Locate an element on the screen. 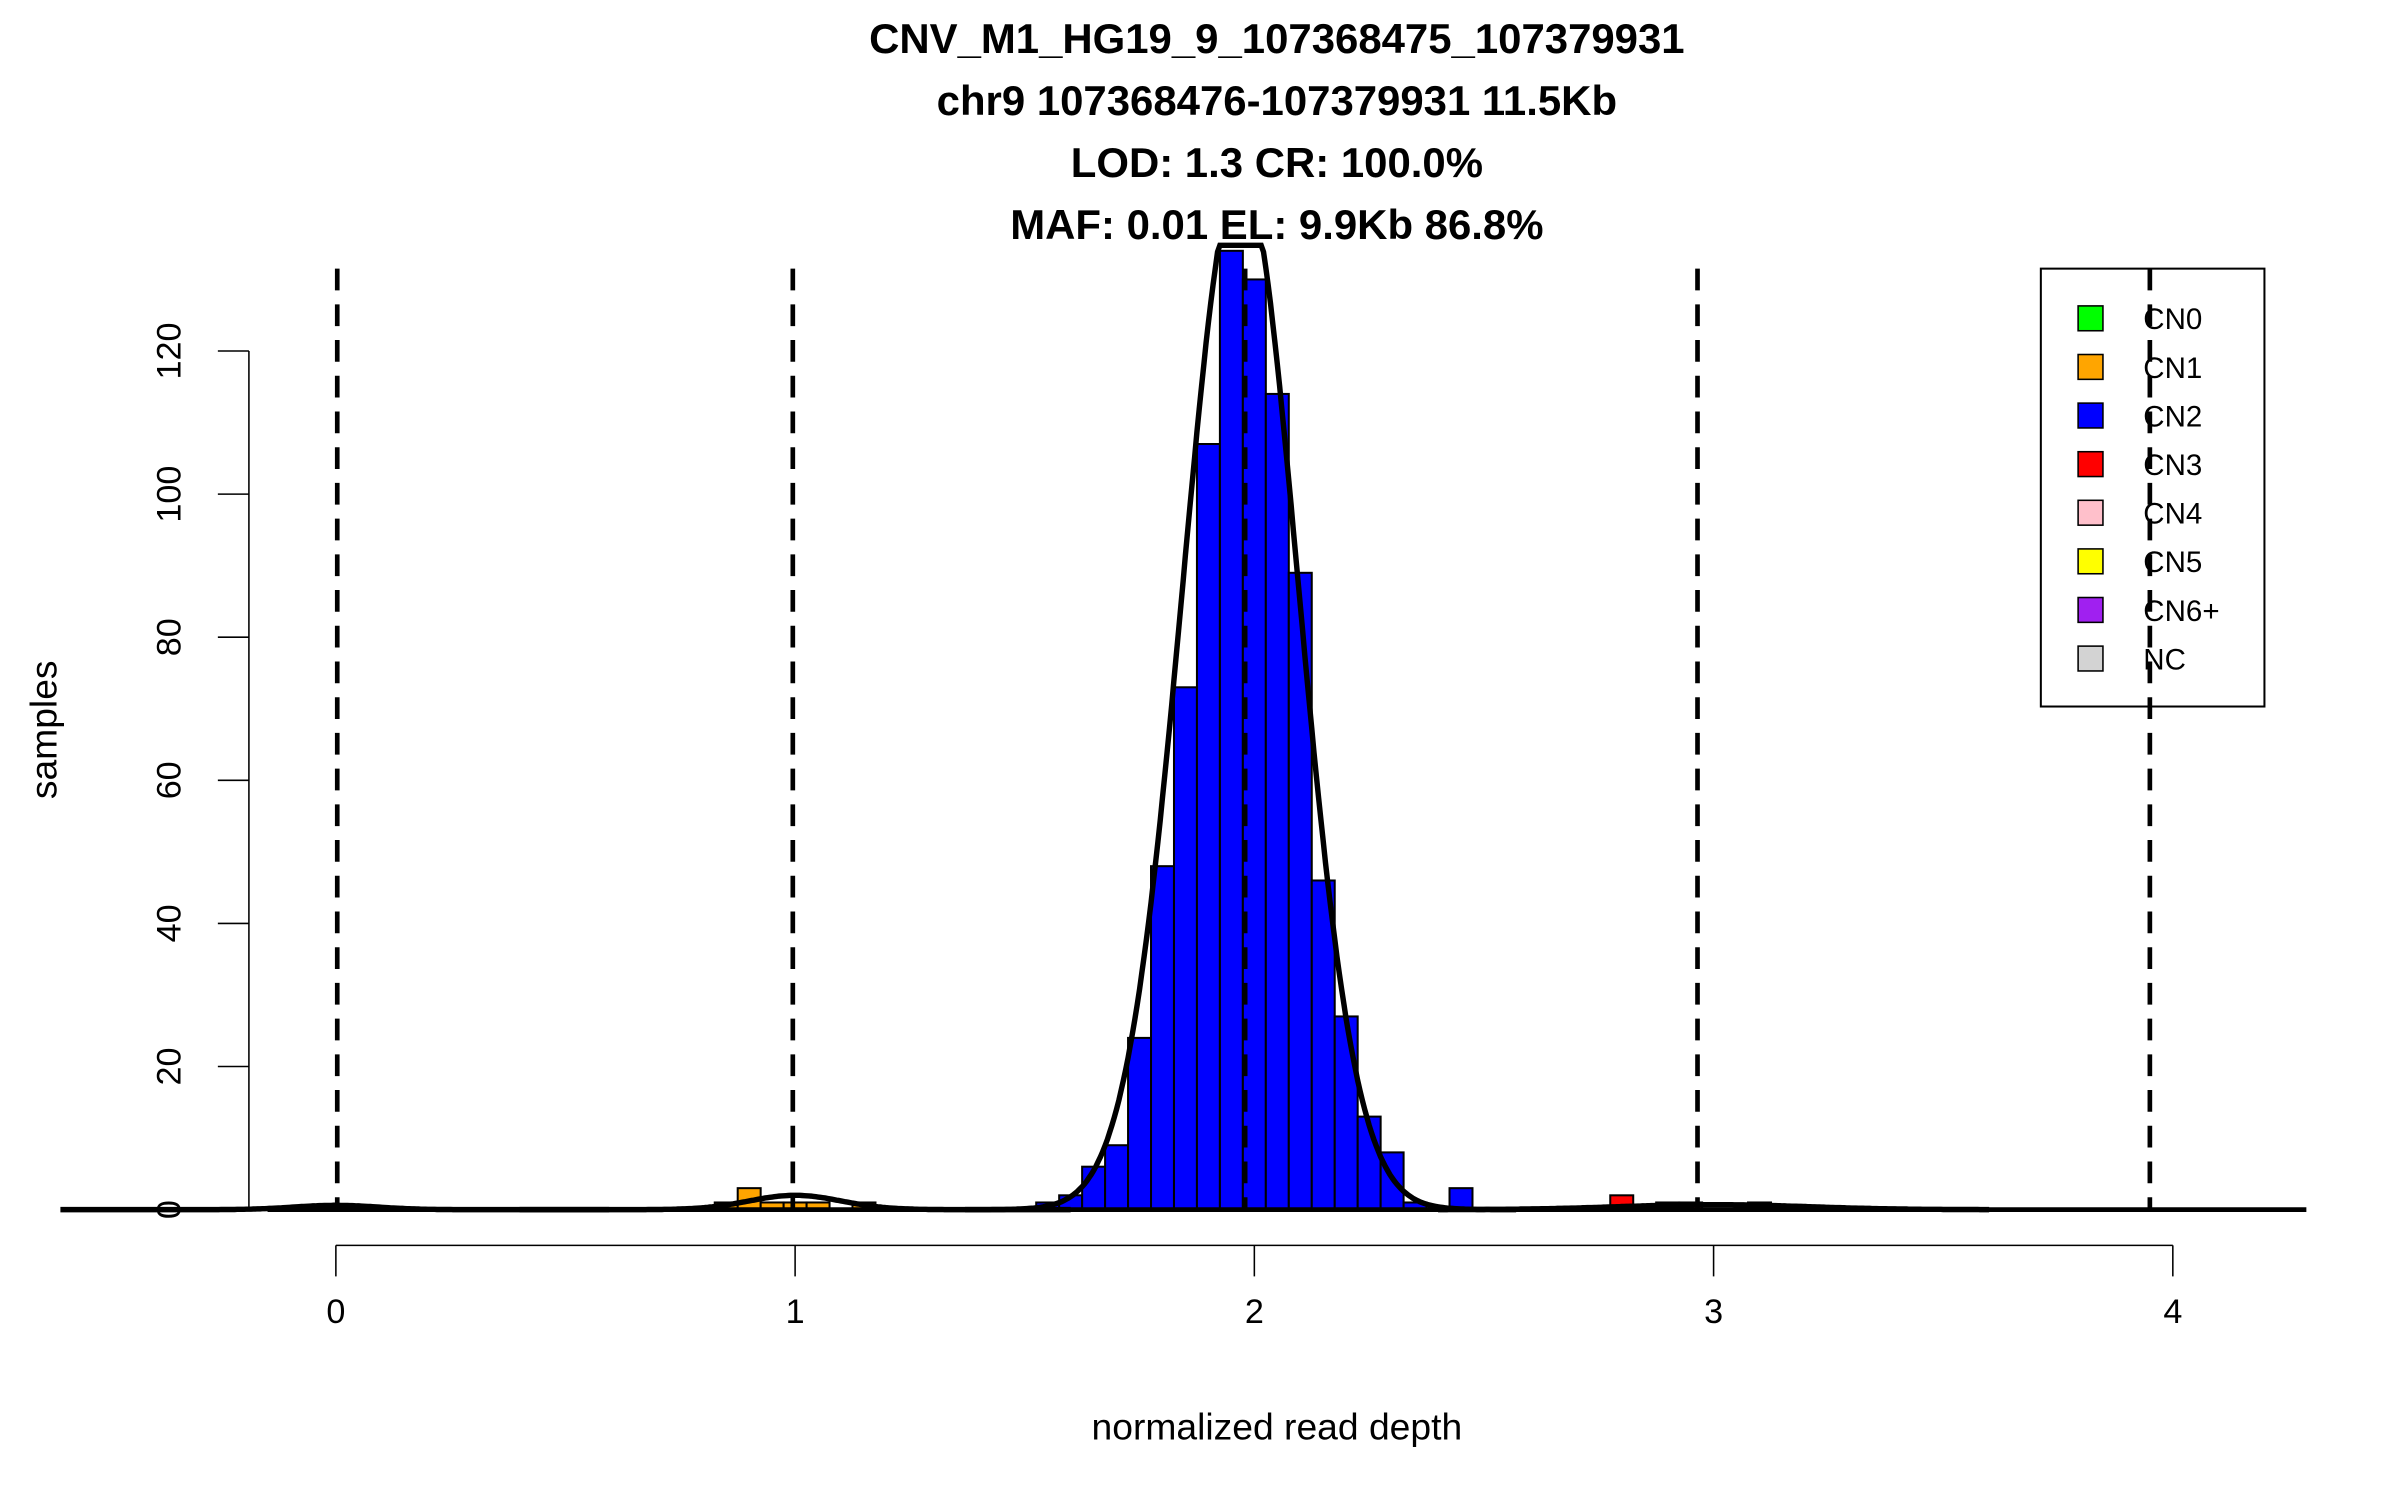 This screenshot has height=1500, width=2400. x-axis: 0 1 2 3 4 is located at coordinates (1254, 1287).